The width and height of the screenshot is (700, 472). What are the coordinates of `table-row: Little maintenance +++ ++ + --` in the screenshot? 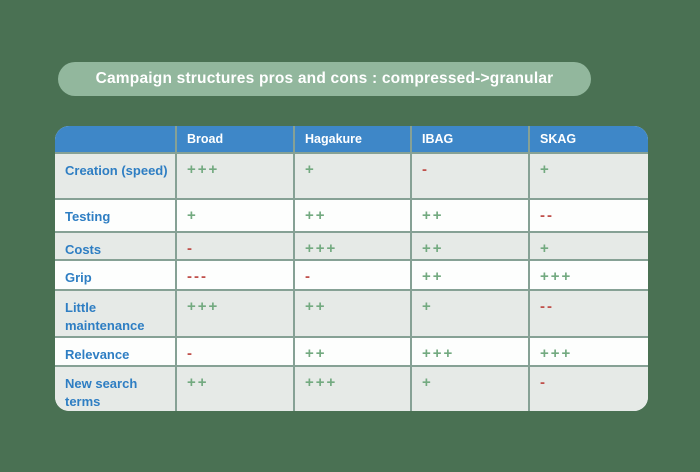 It's located at (351, 312).